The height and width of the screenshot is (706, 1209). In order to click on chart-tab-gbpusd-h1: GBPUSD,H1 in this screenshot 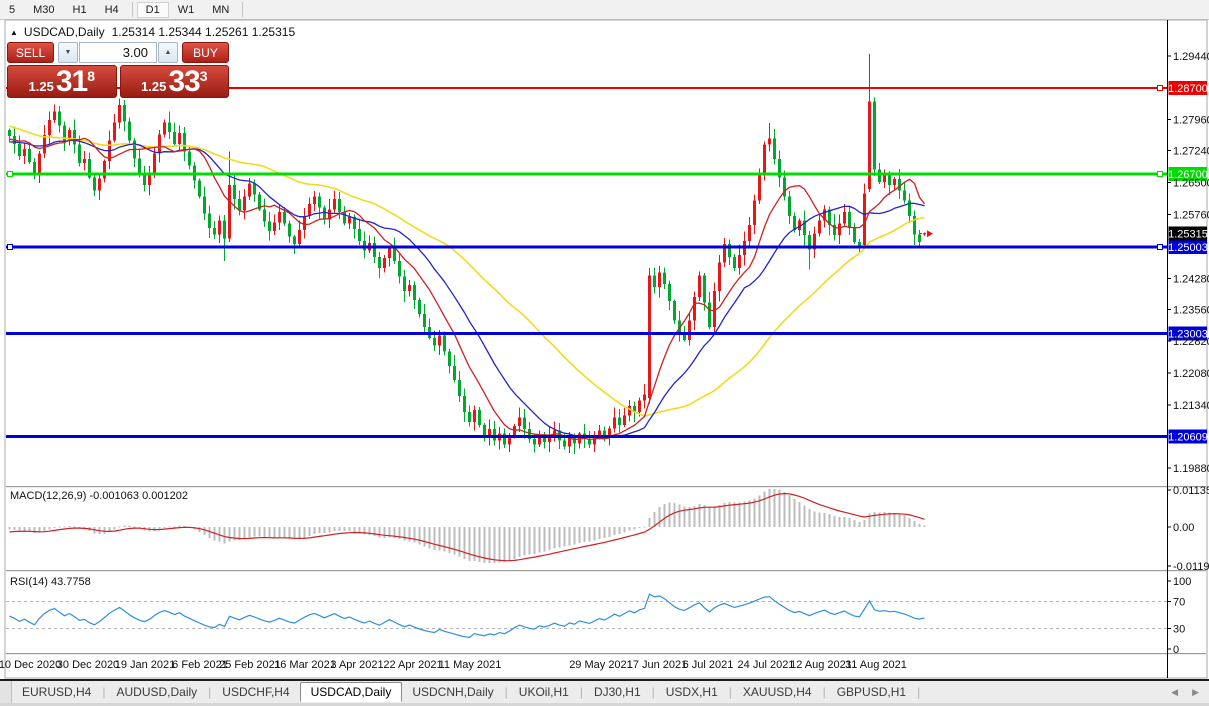, I will do `click(871, 692)`.